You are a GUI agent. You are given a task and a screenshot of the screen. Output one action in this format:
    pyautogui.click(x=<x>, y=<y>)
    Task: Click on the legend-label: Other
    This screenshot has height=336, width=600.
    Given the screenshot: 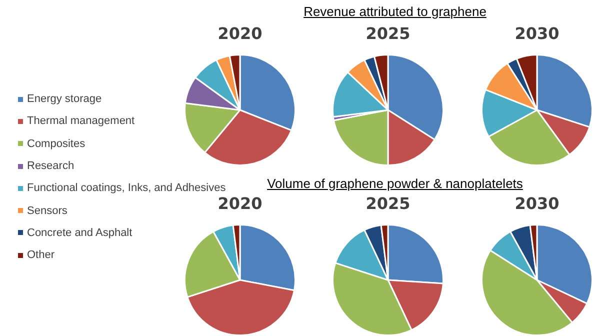 What is the action you would take?
    pyautogui.click(x=41, y=255)
    